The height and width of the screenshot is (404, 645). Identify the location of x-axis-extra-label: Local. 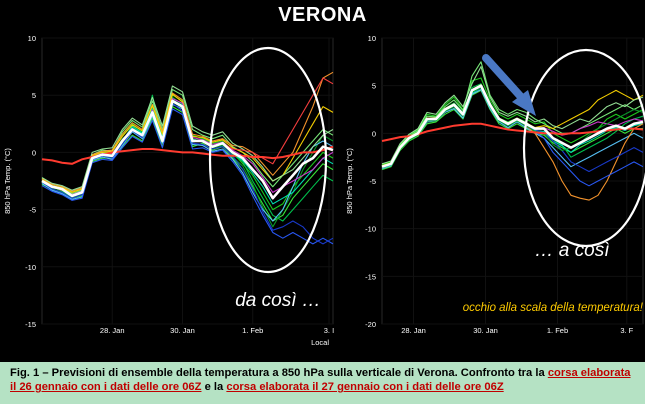
(320, 342).